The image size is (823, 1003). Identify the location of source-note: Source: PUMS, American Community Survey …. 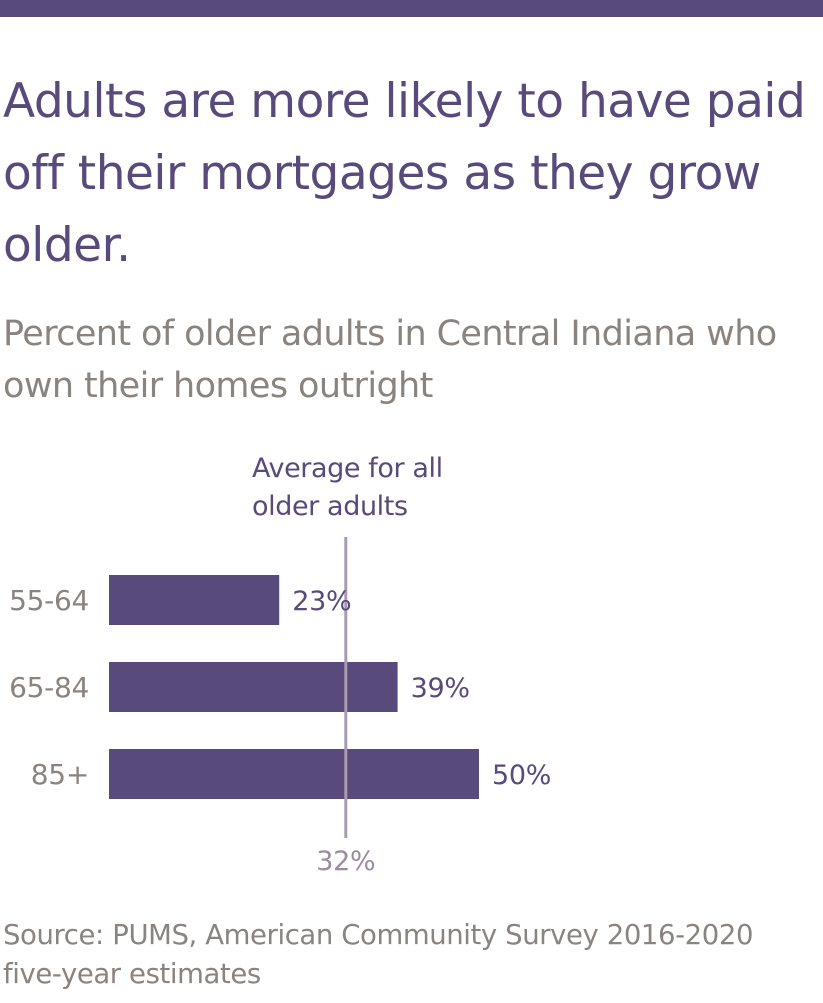
(378, 954).